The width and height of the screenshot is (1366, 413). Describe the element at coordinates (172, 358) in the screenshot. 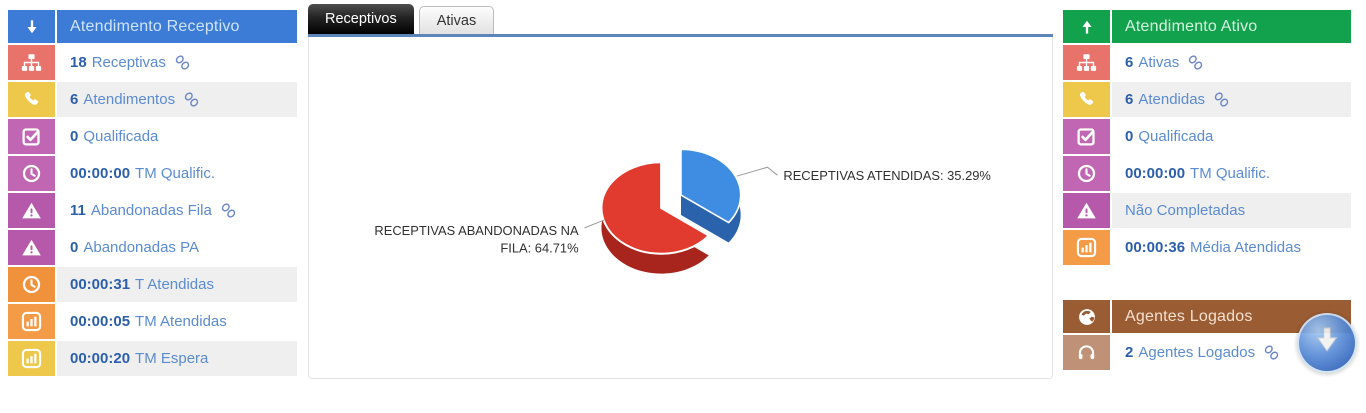

I see `stat-label: TM Espera` at that location.